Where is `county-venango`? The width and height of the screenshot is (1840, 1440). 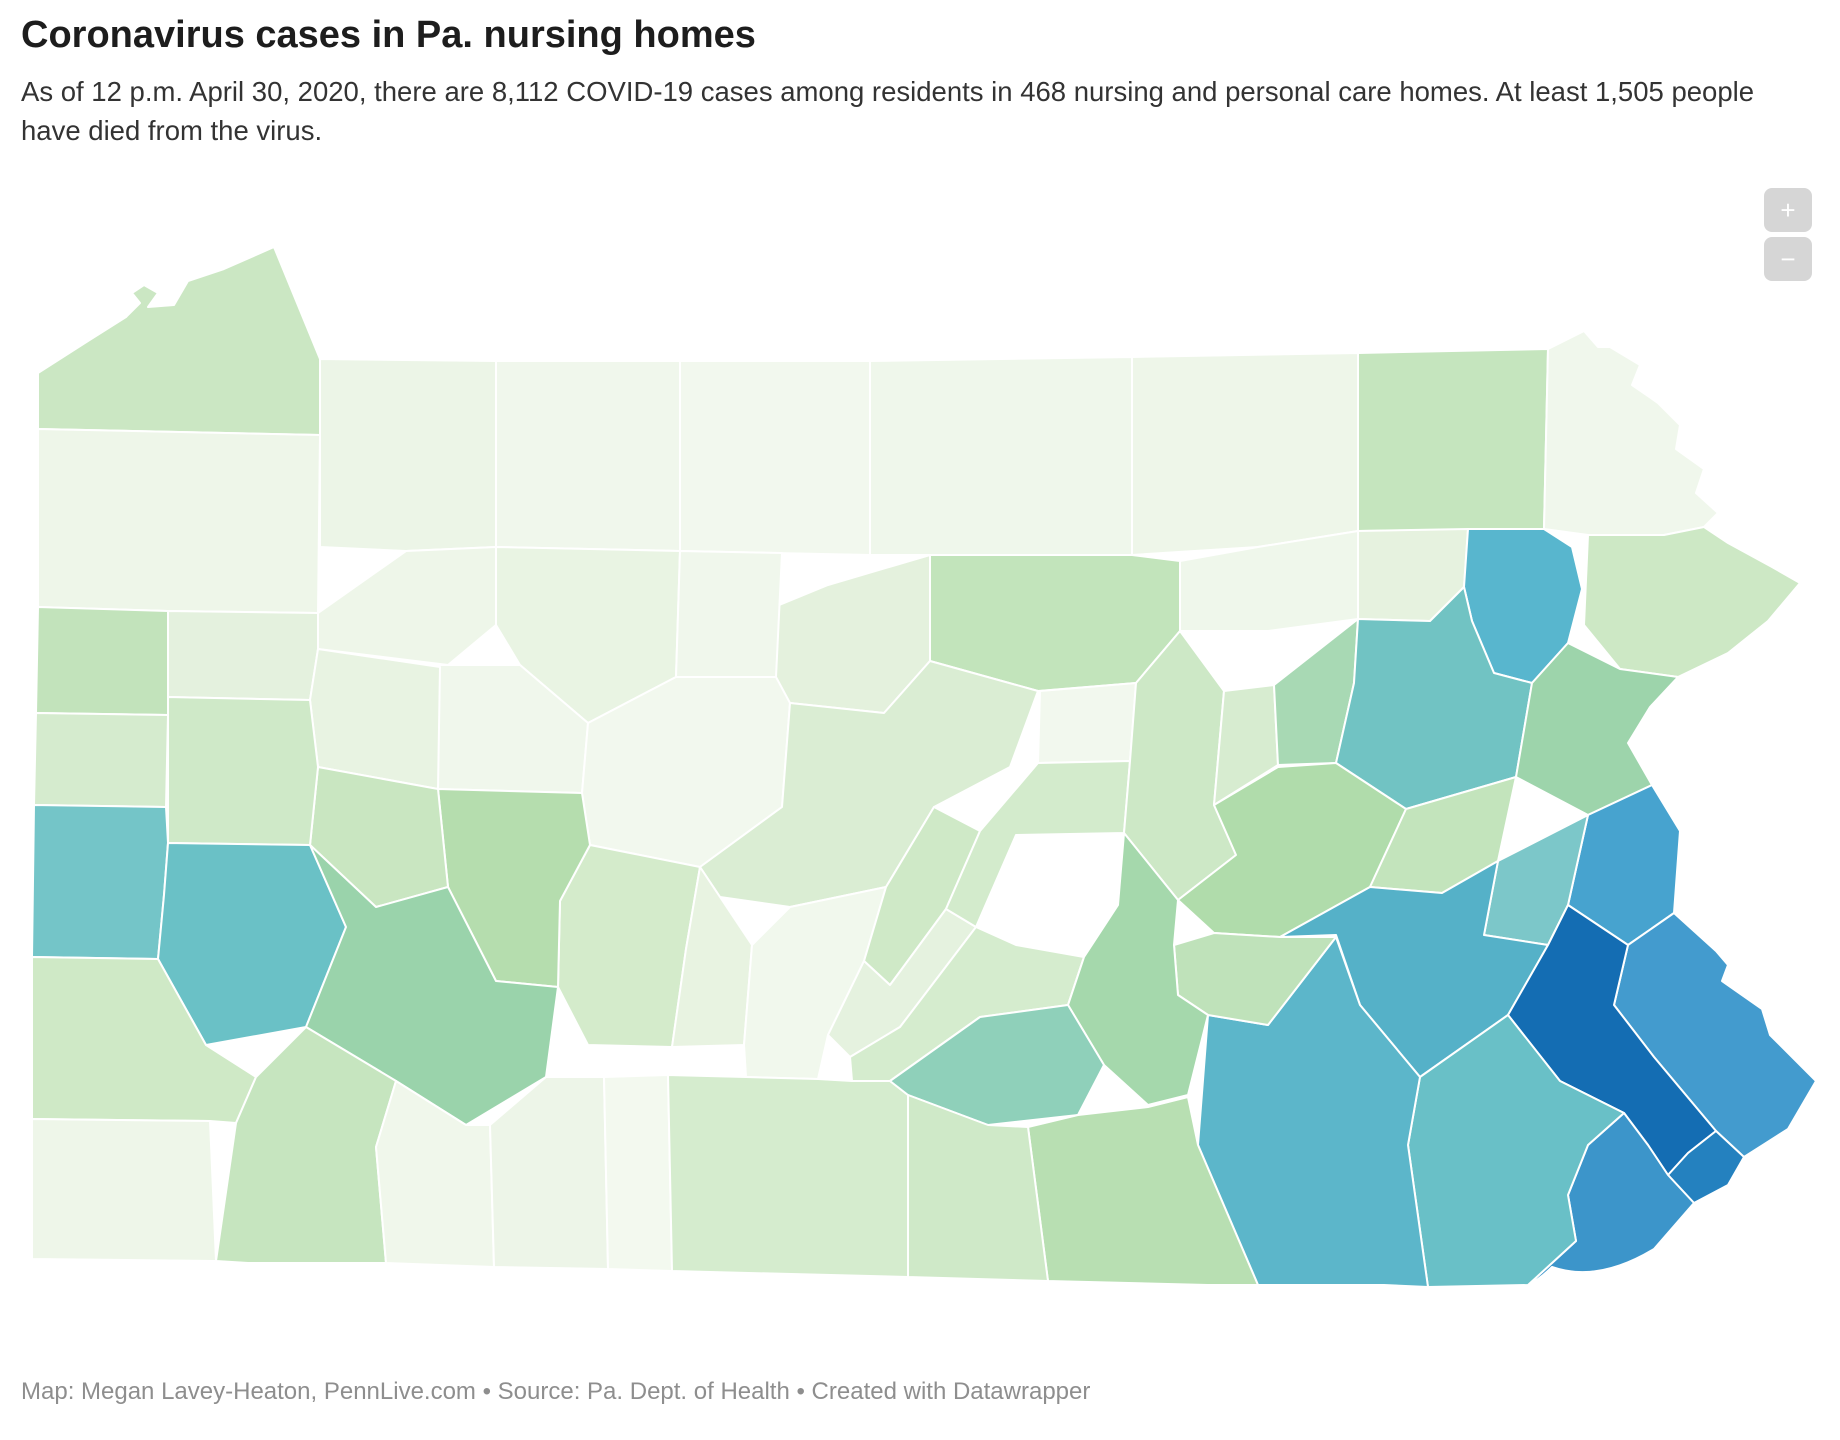 county-venango is located at coordinates (243, 655).